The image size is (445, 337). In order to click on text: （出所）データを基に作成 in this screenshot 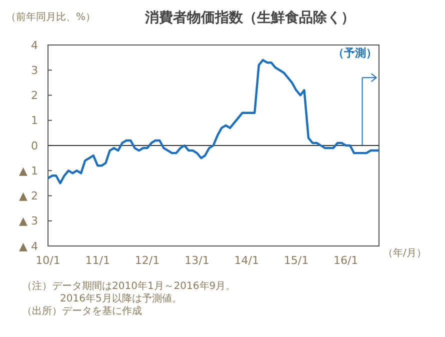, I will do `click(82, 311)`.